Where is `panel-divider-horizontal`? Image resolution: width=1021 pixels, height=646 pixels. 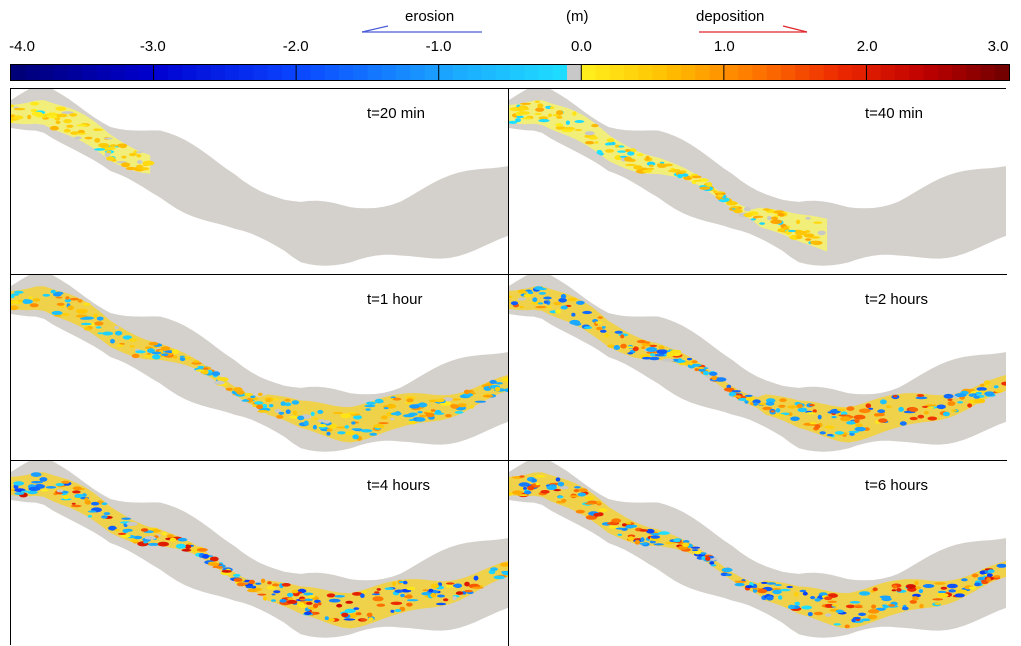
panel-divider-horizontal is located at coordinates (509, 460).